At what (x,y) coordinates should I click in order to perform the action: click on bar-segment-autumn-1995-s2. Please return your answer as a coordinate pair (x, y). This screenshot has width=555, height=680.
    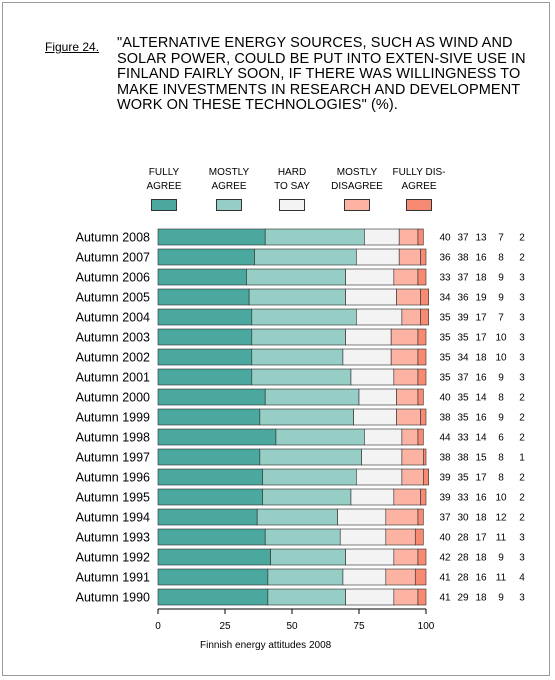
    Looking at the image, I should click on (372, 497).